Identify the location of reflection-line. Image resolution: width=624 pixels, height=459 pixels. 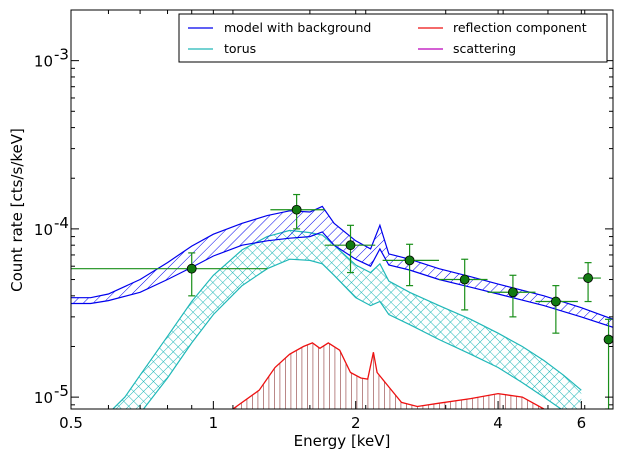
(388, 375).